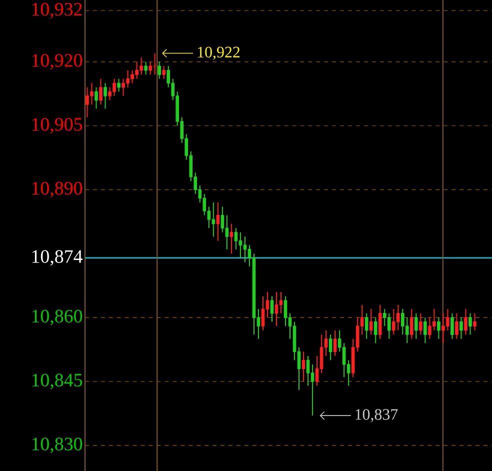 Image resolution: width=492 pixels, height=471 pixels. I want to click on y-tick-label: 10,920, so click(57, 62).